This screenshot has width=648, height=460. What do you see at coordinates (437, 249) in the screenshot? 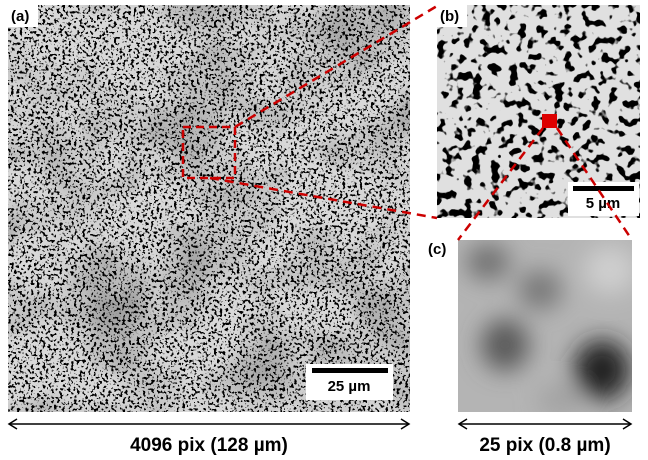
I see `panel-label: (c)` at bounding box center [437, 249].